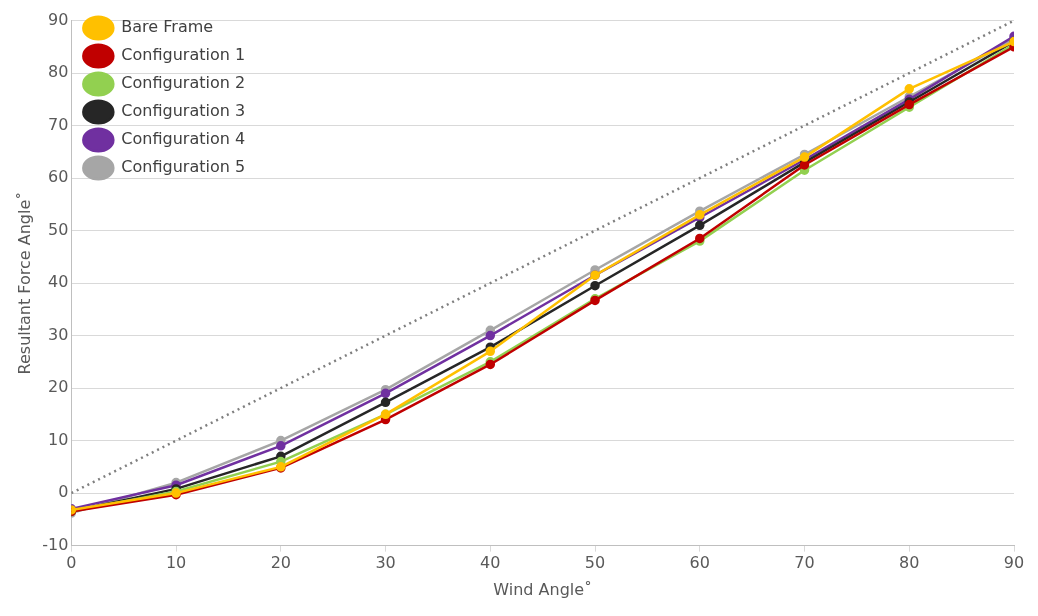  Describe the element at coordinates (595, 563) in the screenshot. I see `x-tick-label: 50` at that location.